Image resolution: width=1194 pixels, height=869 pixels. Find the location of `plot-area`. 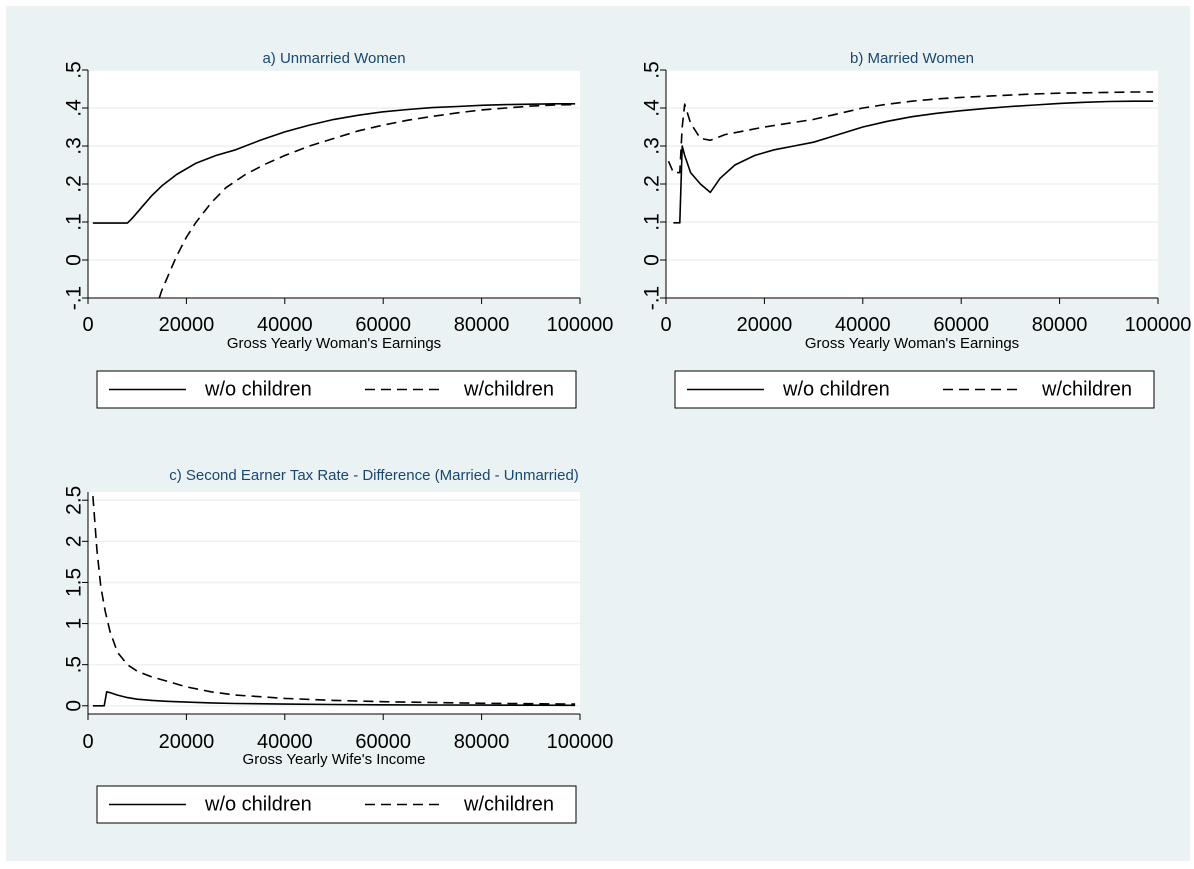

plot-area is located at coordinates (334, 603).